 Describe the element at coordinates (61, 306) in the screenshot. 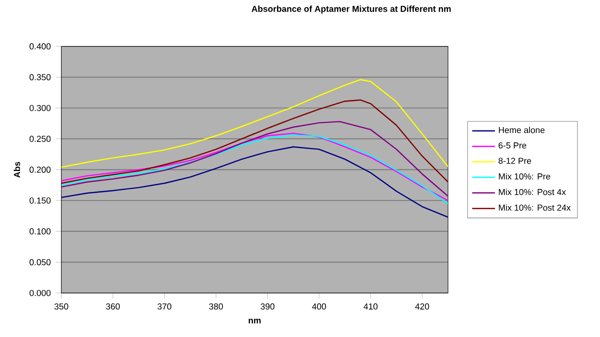

I see `x-tick-label: 350` at that location.